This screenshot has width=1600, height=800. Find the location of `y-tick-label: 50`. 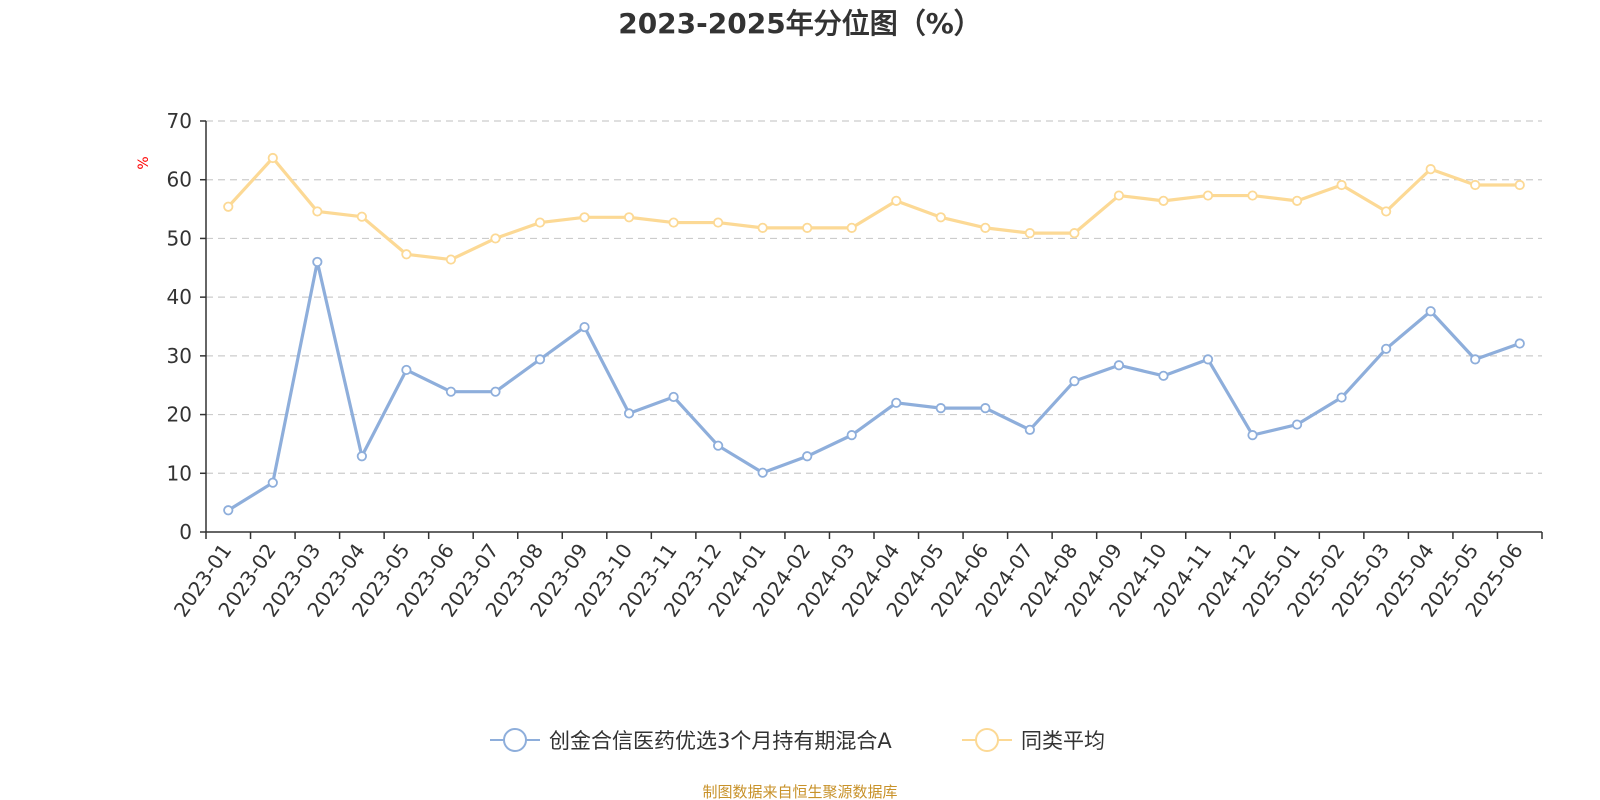

y-tick-label: 50 is located at coordinates (179, 238).